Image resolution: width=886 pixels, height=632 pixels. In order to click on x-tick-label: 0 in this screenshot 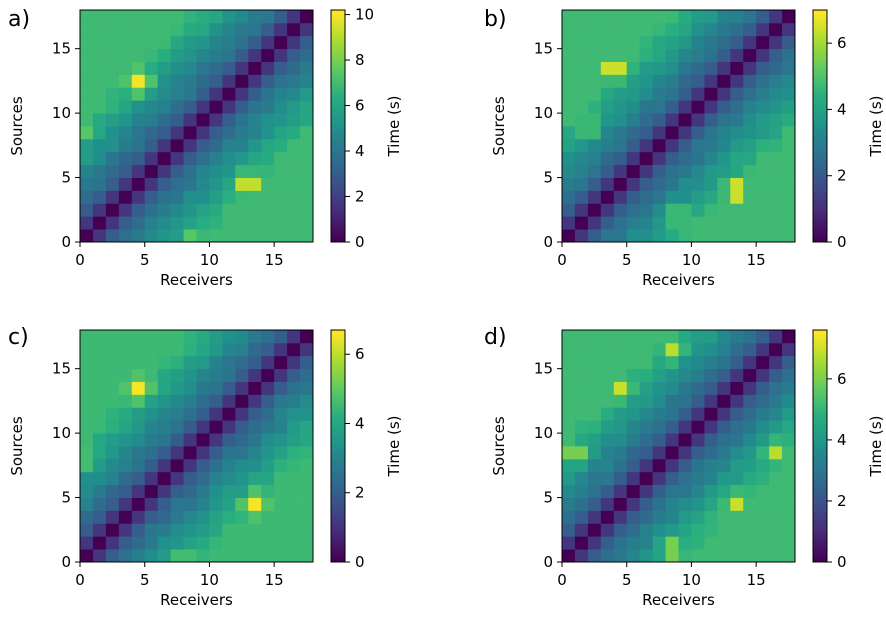, I will do `click(80, 260)`.